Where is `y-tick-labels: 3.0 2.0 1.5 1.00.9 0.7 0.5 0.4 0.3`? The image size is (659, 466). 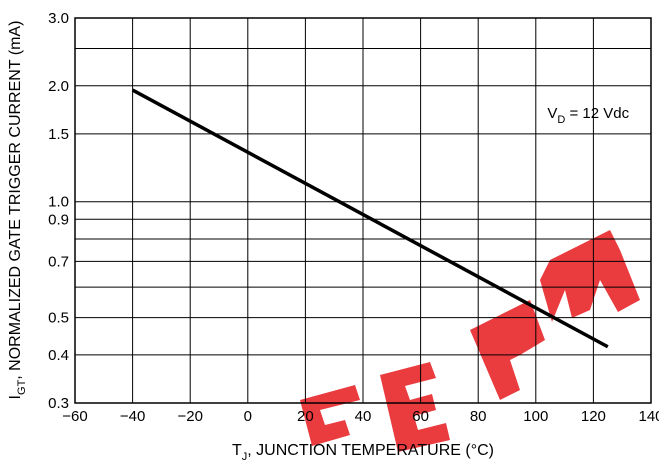 y-tick-labels: 3.0 2.0 1.5 1.00.9 0.7 0.5 0.4 0.3 is located at coordinates (58, 211).